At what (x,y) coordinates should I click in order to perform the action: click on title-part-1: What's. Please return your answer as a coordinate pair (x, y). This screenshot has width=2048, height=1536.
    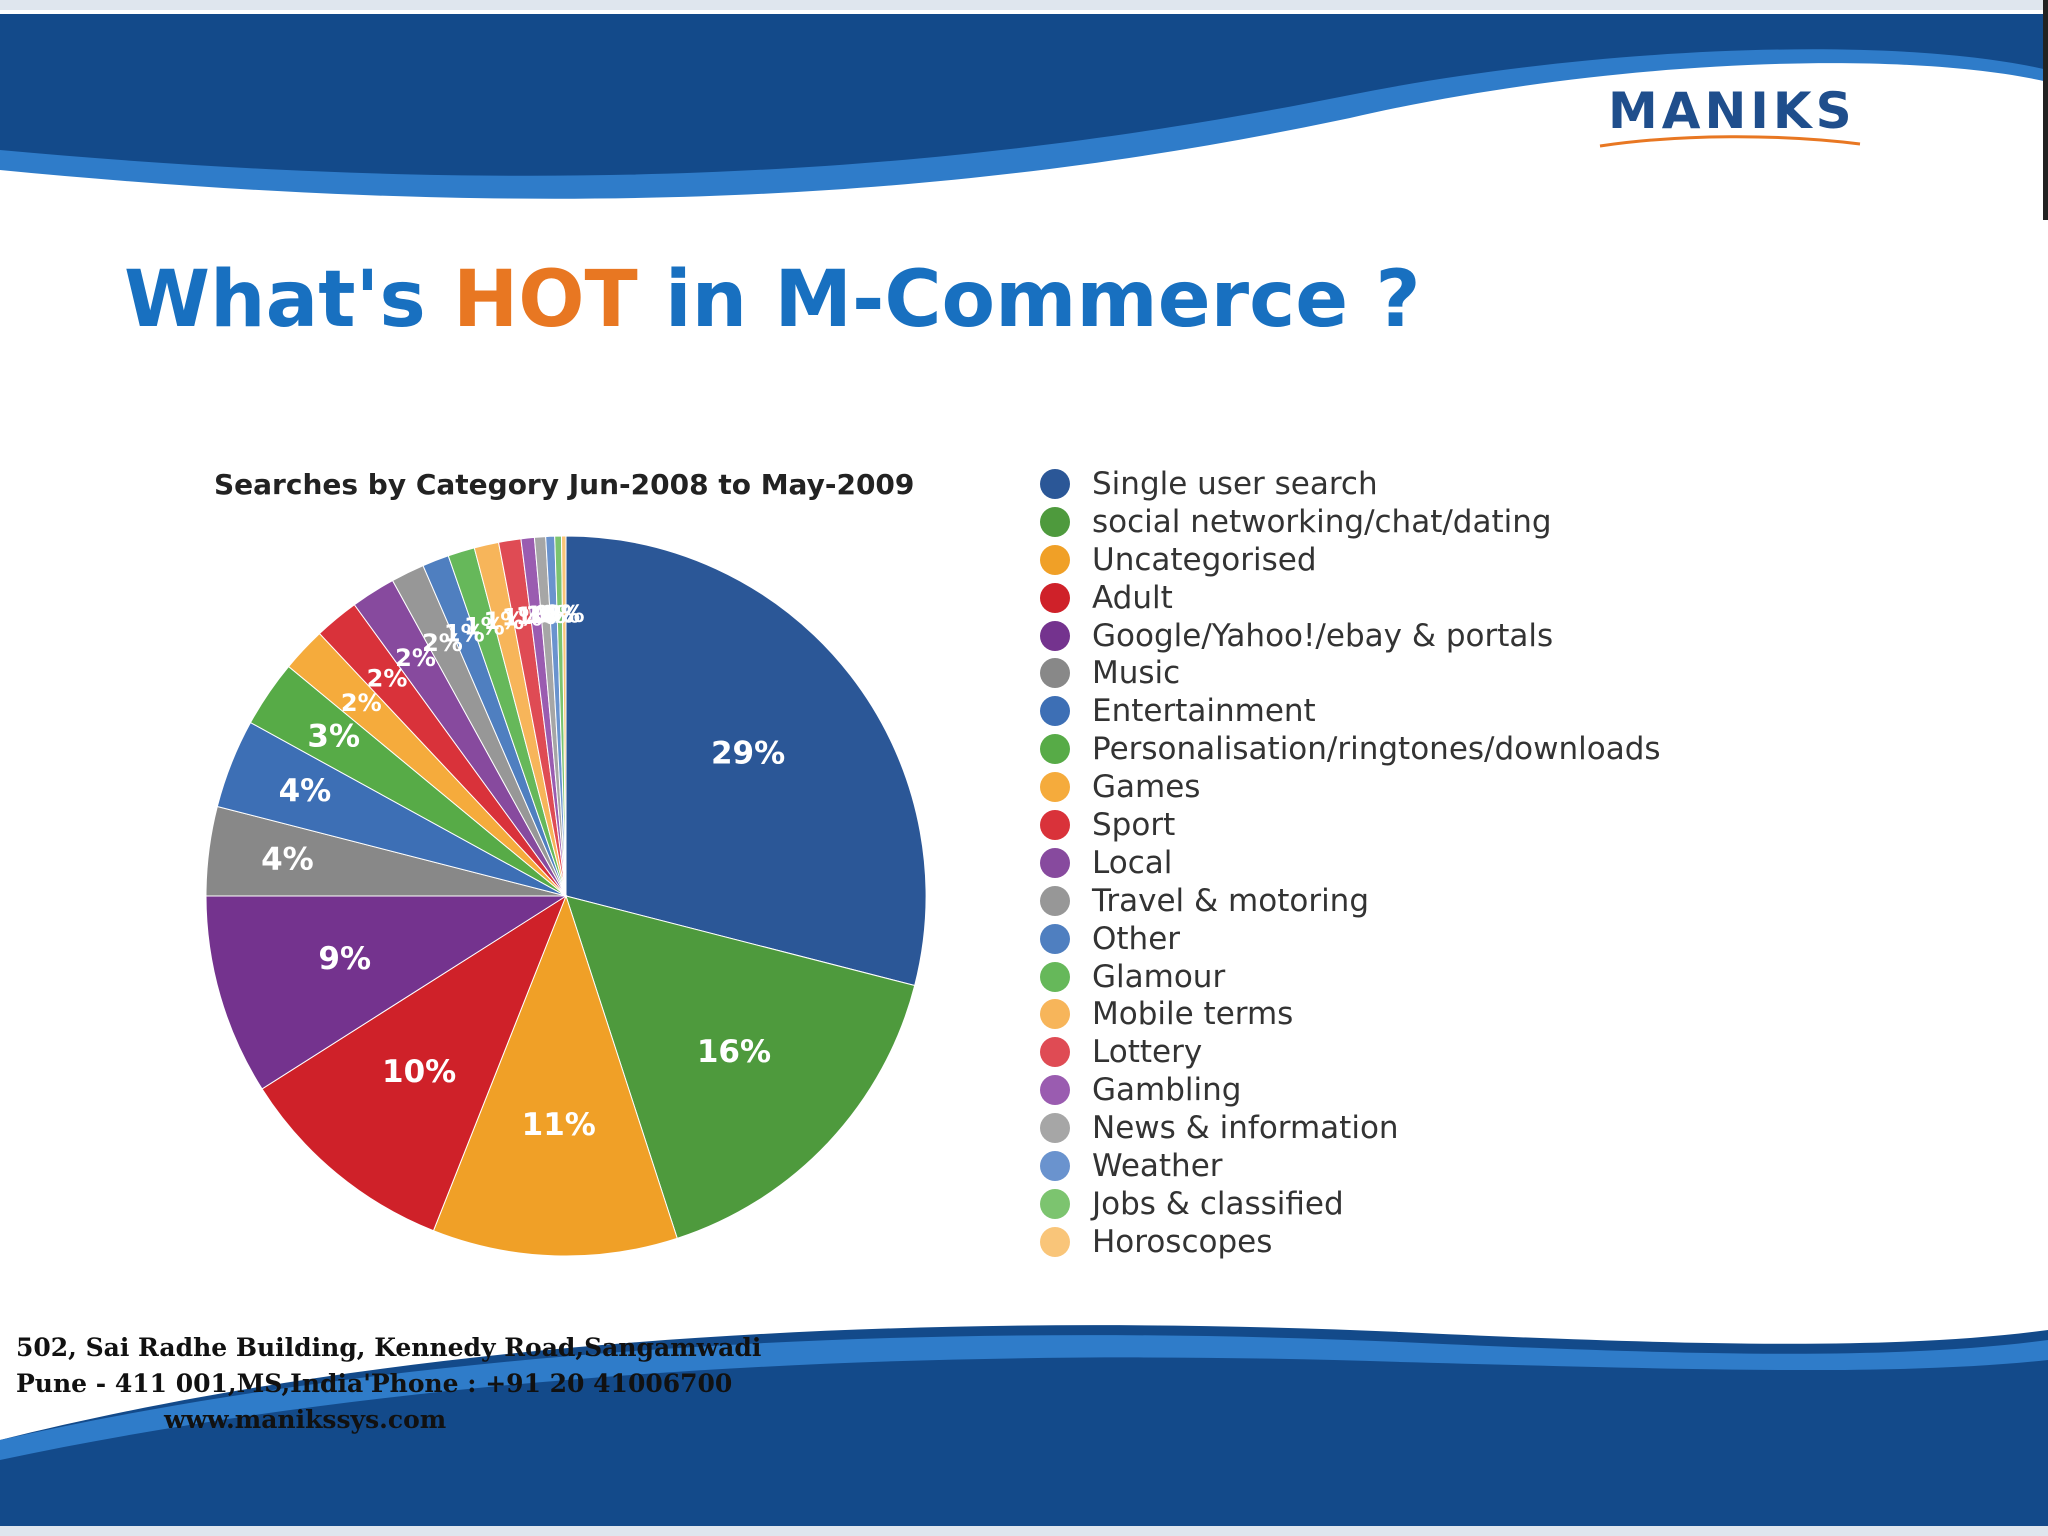
    Looking at the image, I should click on (288, 300).